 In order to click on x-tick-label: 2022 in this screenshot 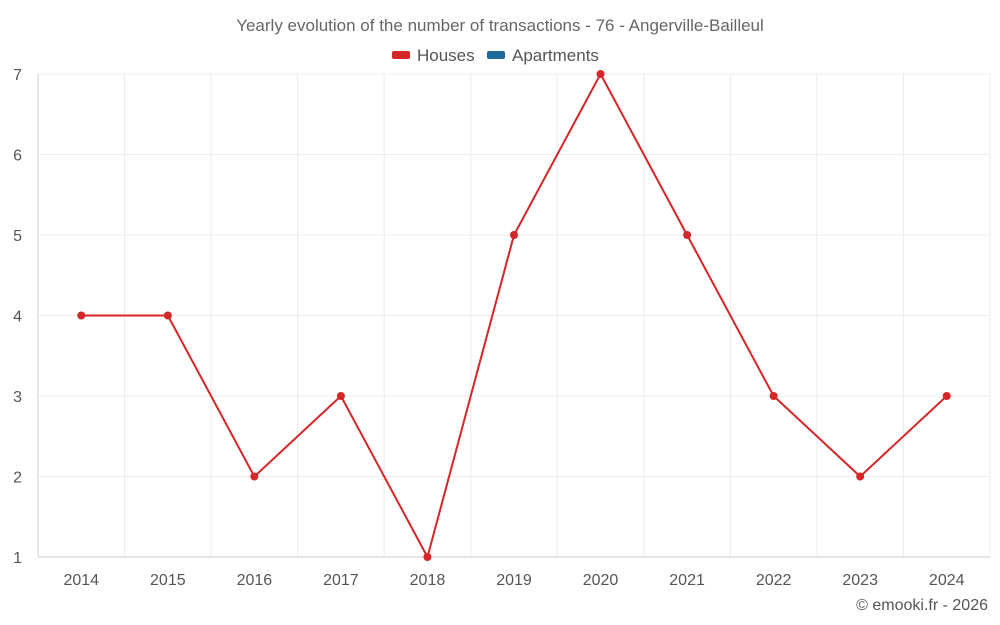, I will do `click(774, 580)`.